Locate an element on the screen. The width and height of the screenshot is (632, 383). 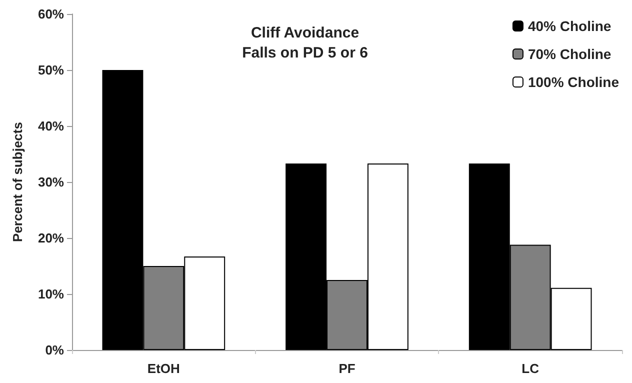
y-tick-label: 60% is located at coordinates (51, 14).